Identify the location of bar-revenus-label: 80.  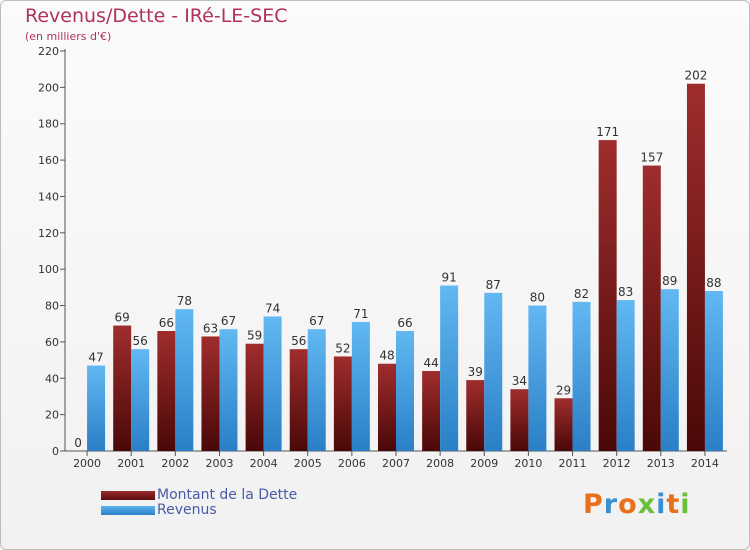
(537, 298).